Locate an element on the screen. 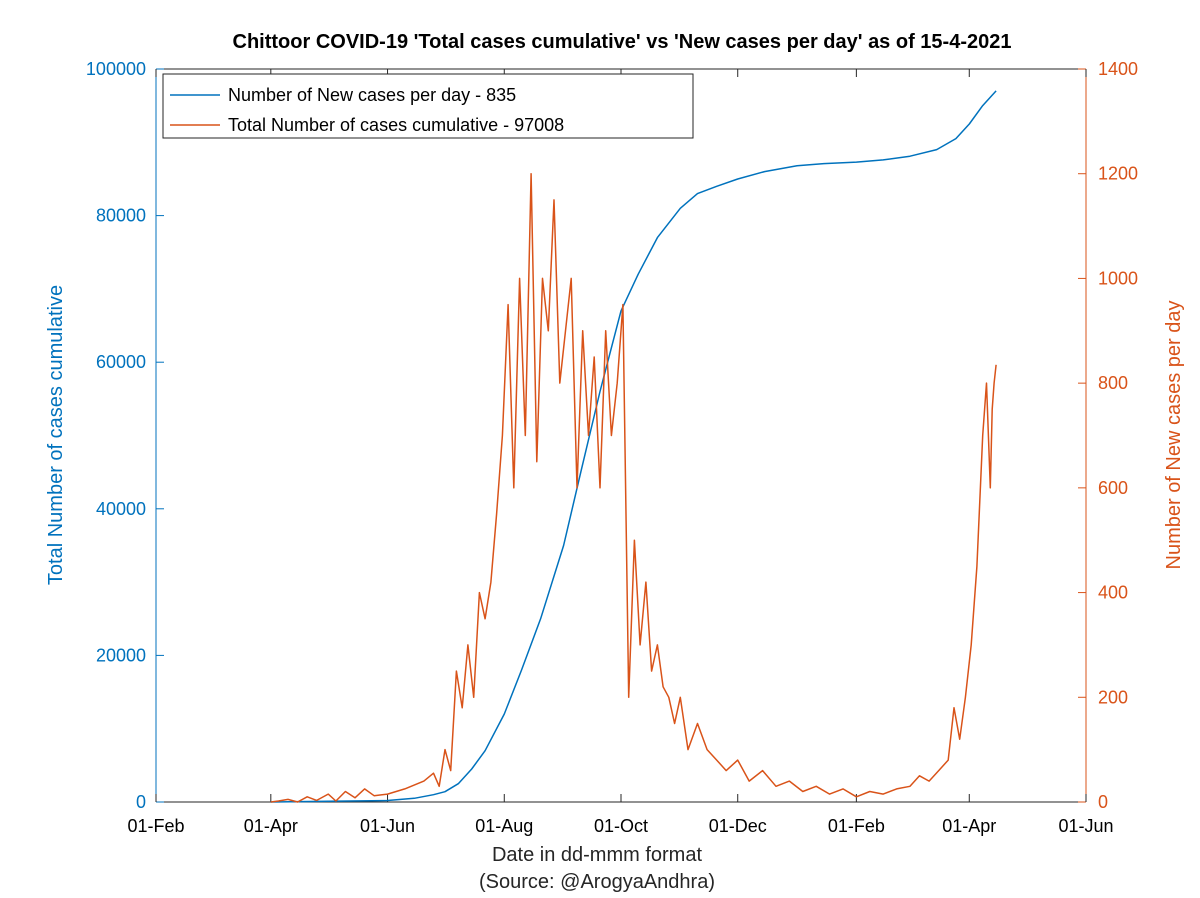  legend-box is located at coordinates (428, 106).